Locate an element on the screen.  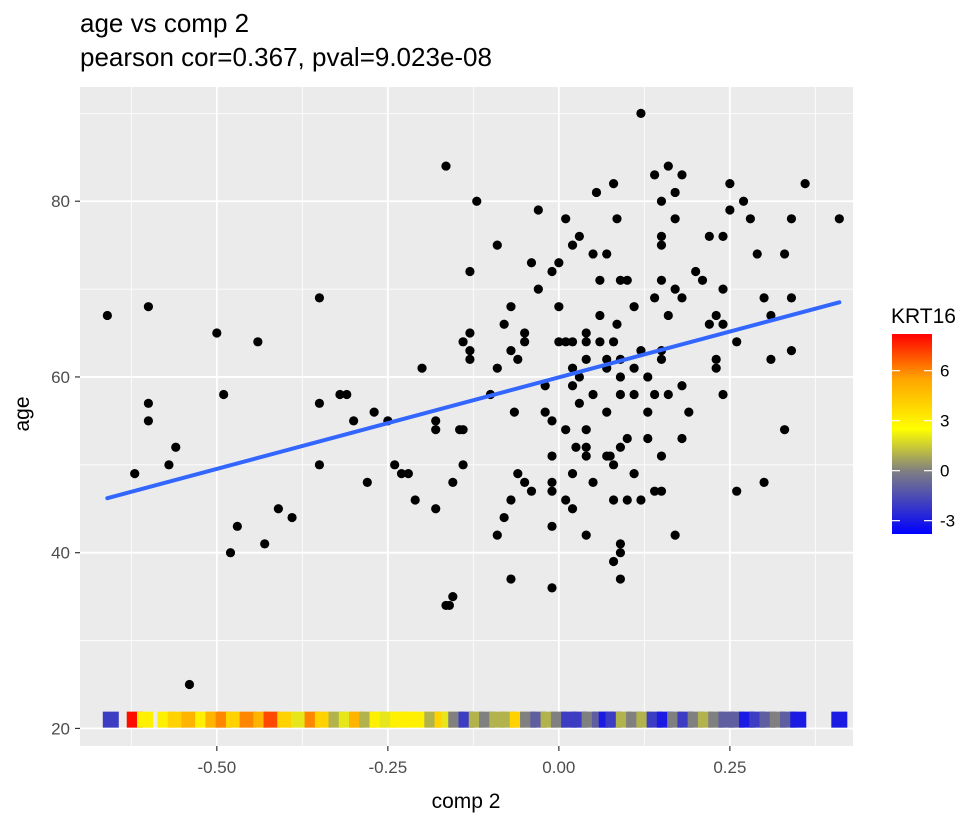
x-tick-label: -0.50 is located at coordinates (216, 767).